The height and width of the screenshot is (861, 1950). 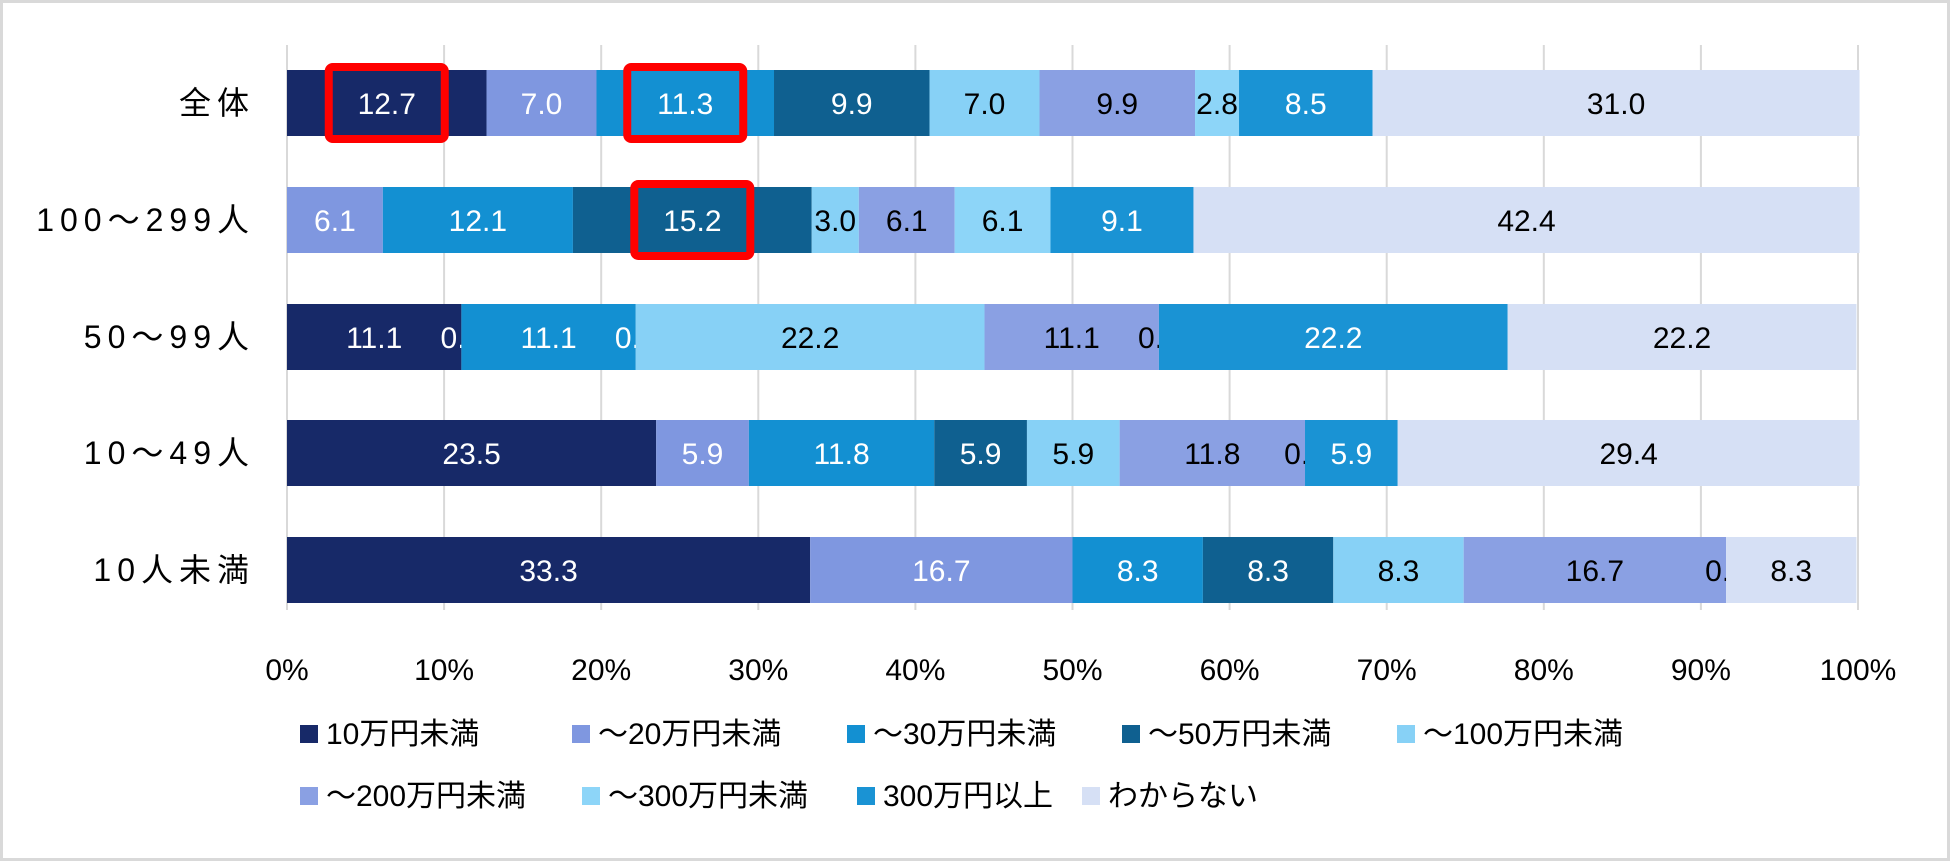 What do you see at coordinates (1072, 670) in the screenshot?
I see `x-tick-label: 50%` at bounding box center [1072, 670].